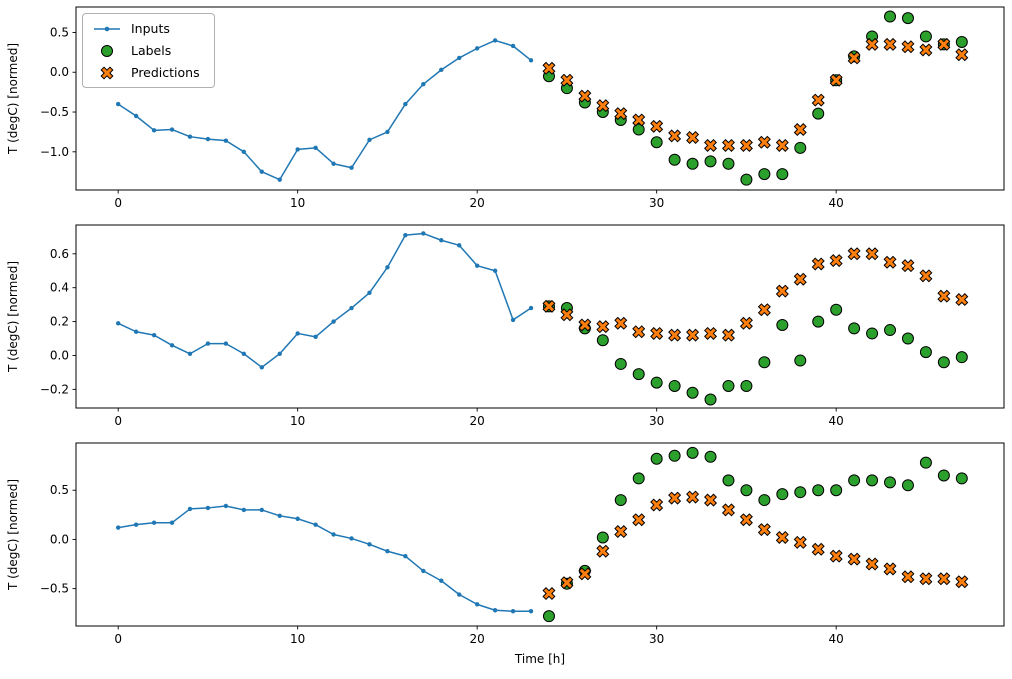 The height and width of the screenshot is (679, 1012). Describe the element at coordinates (324, 110) in the screenshot. I see `series-inputs` at that location.